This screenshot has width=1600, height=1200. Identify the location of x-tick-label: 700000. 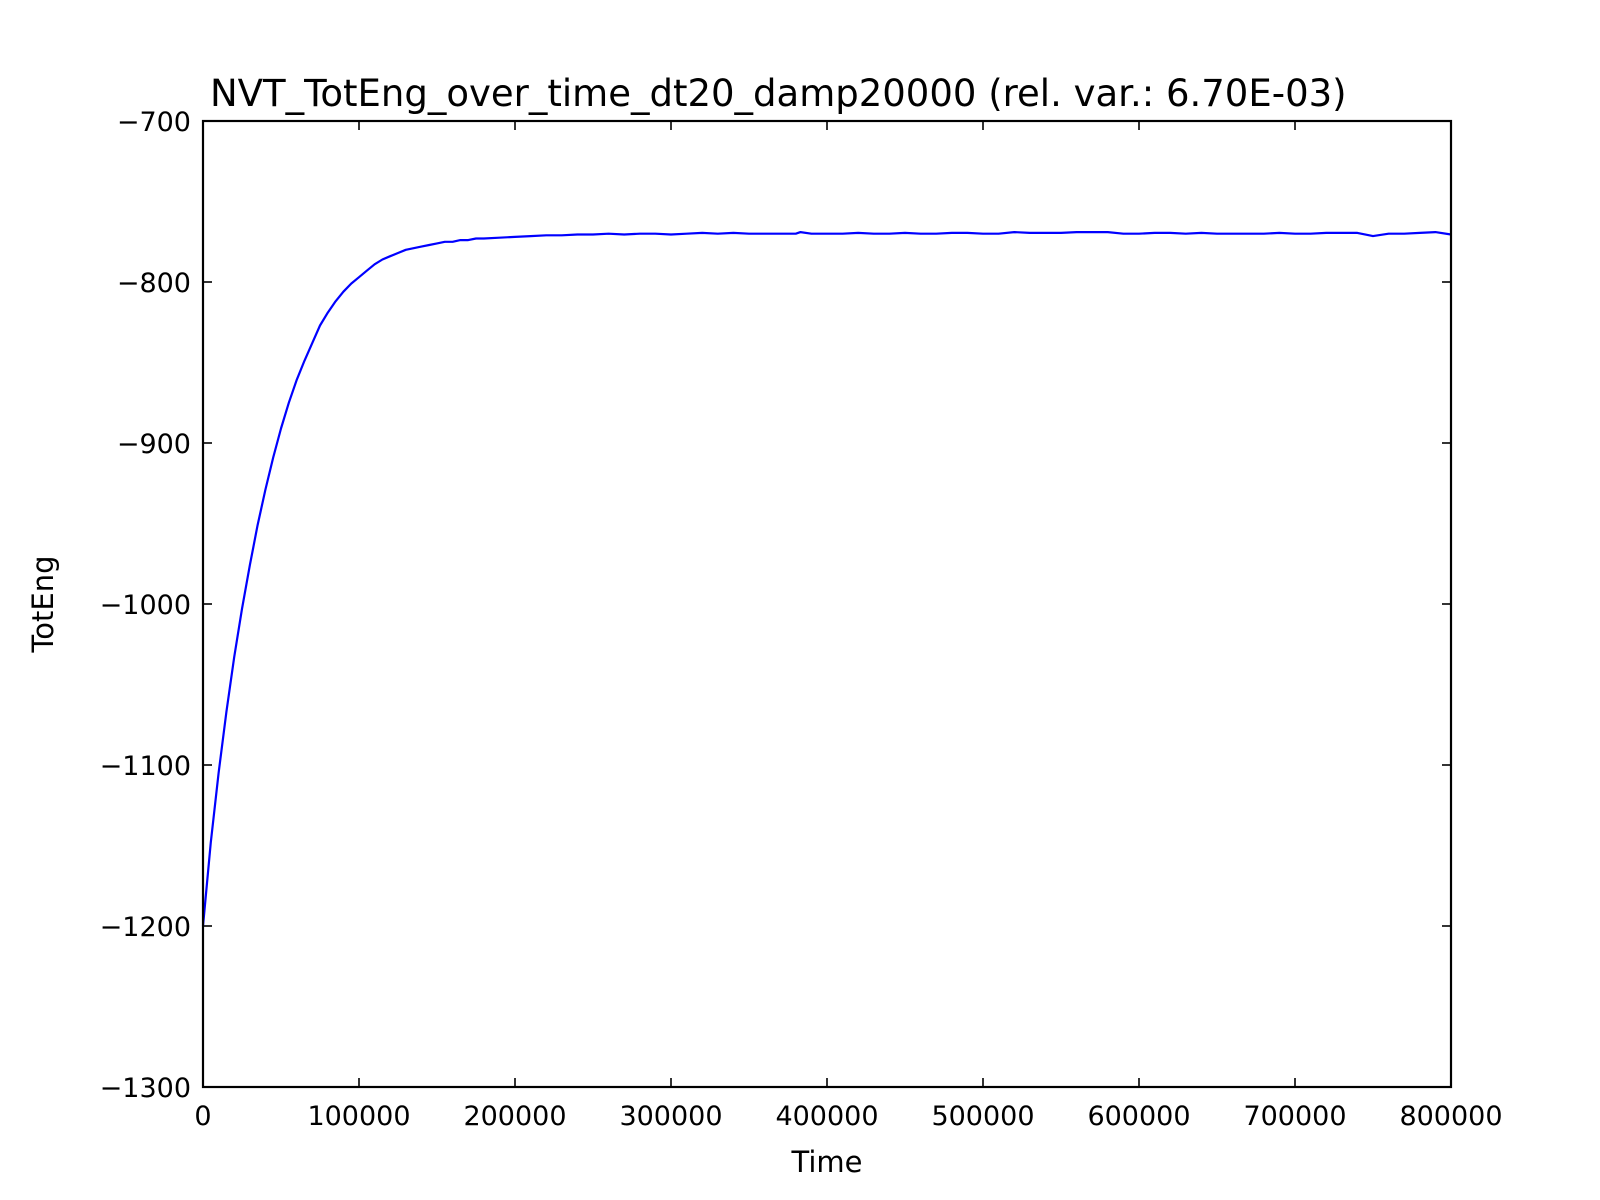
(1294, 1116).